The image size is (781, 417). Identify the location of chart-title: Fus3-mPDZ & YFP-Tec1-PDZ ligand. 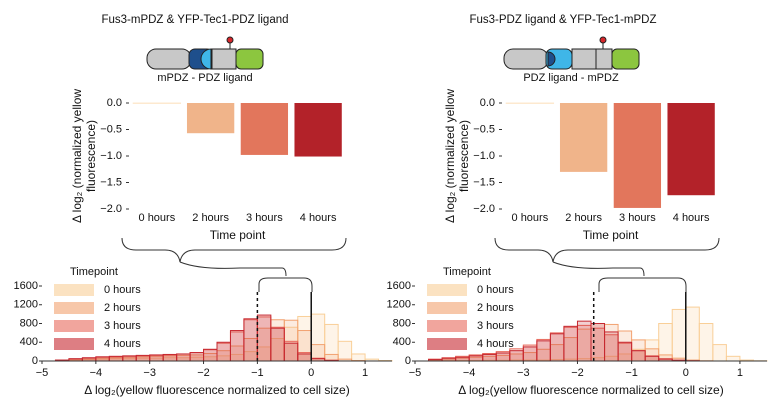
(194, 20).